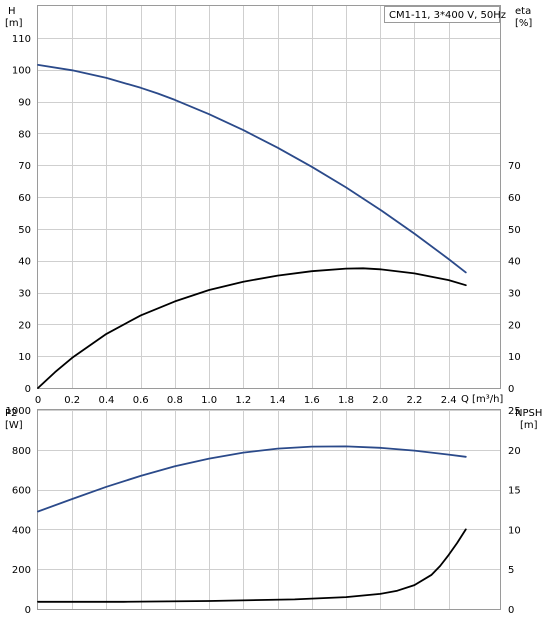  What do you see at coordinates (514, 198) in the screenshot?
I see `upper-right-tick-label: 60` at bounding box center [514, 198].